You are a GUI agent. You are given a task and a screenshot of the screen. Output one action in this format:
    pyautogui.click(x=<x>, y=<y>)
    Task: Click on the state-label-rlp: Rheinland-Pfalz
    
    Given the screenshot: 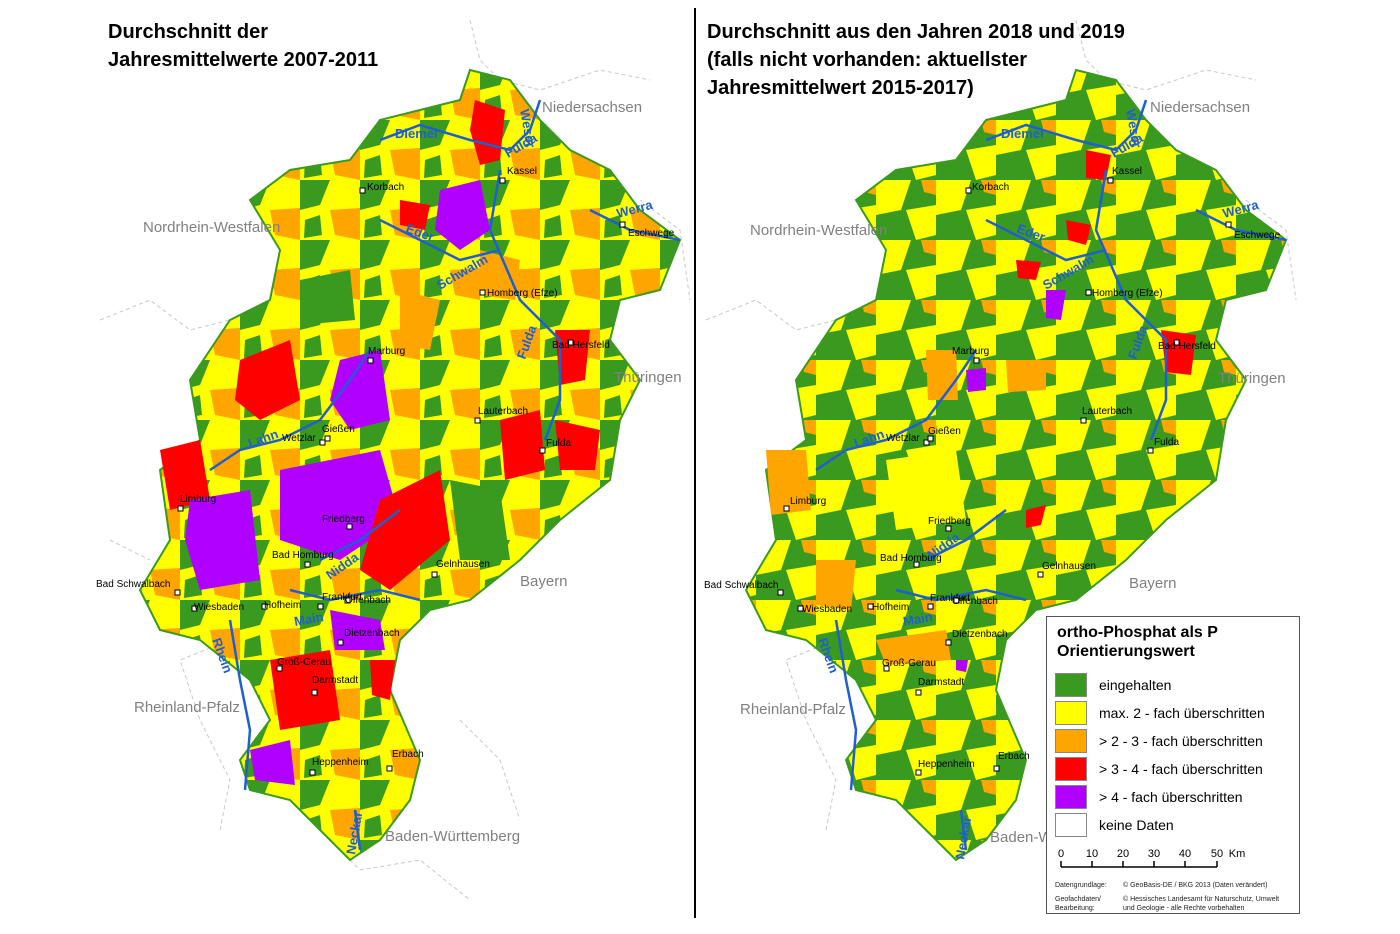 What is the action you would take?
    pyautogui.click(x=187, y=707)
    